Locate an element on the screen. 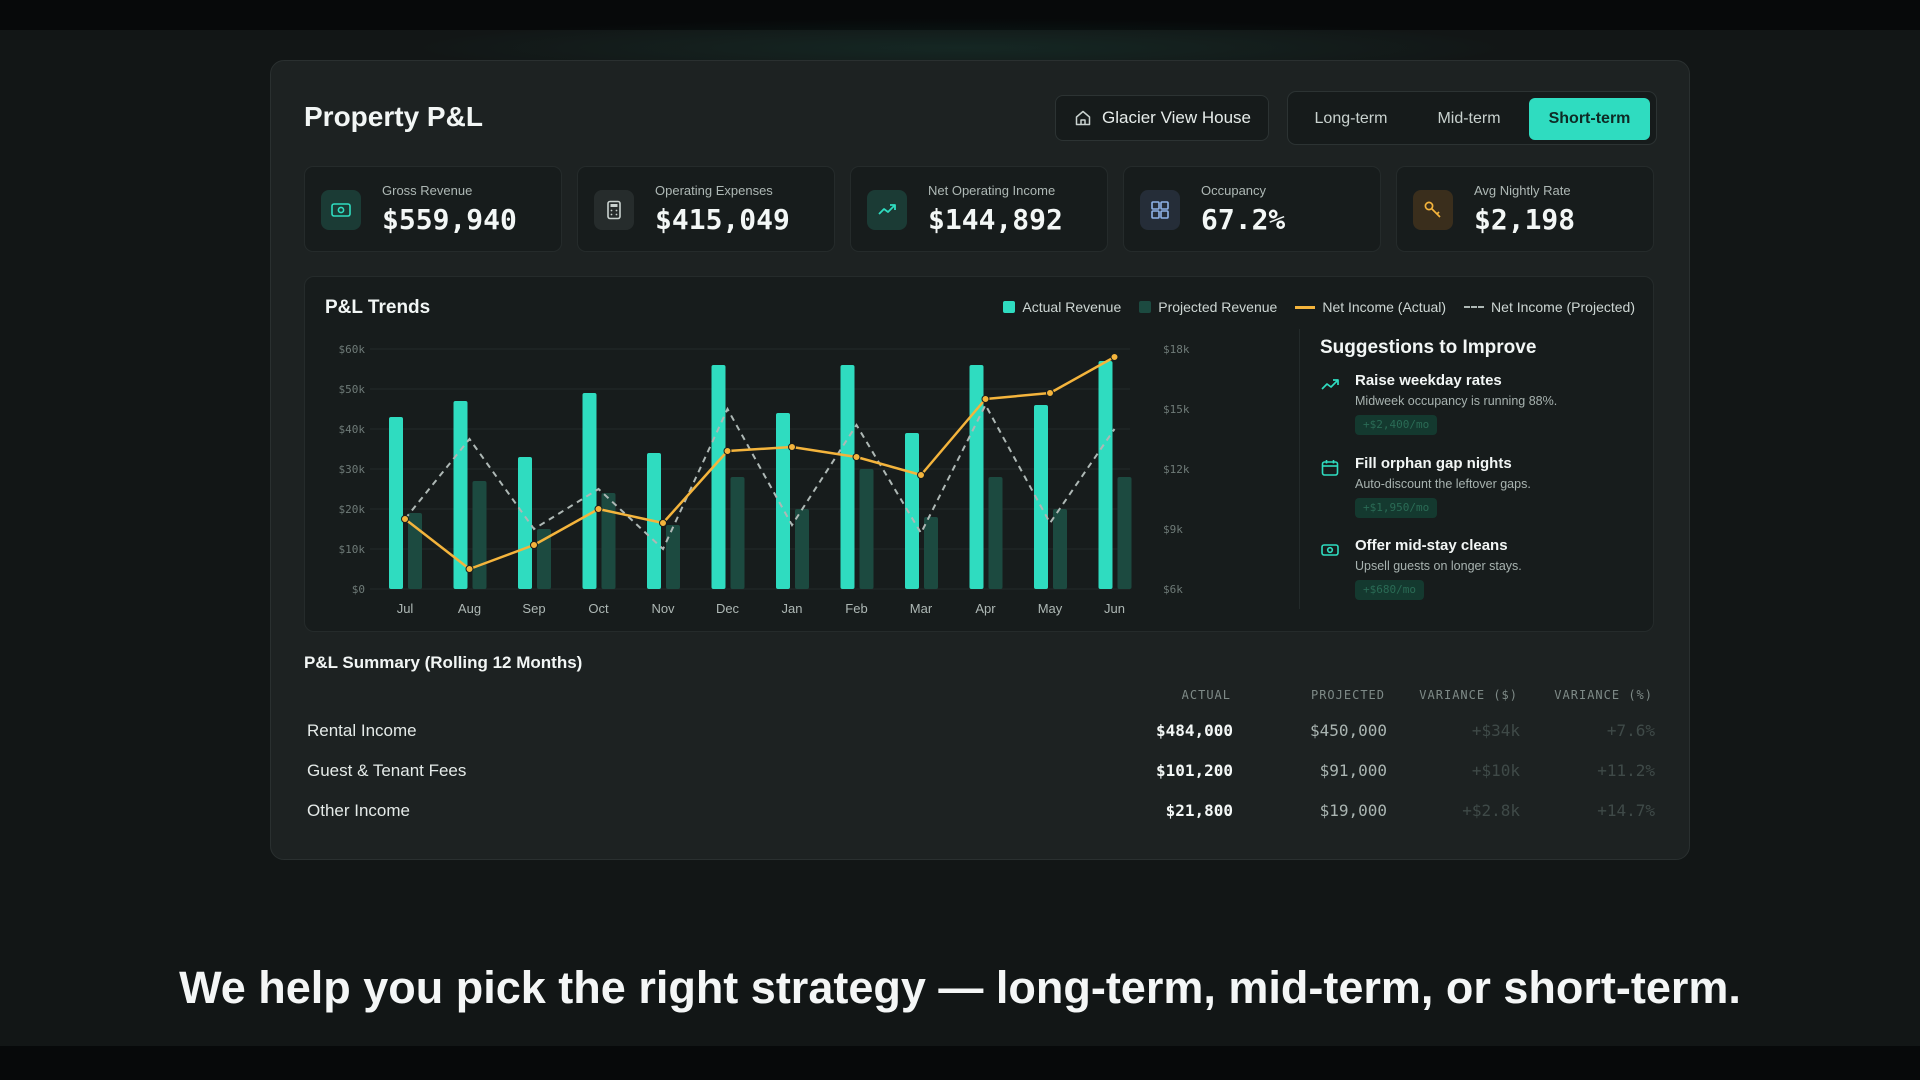 The height and width of the screenshot is (1080, 1920). y-tick-label-right: $9k is located at coordinates (1173, 529).